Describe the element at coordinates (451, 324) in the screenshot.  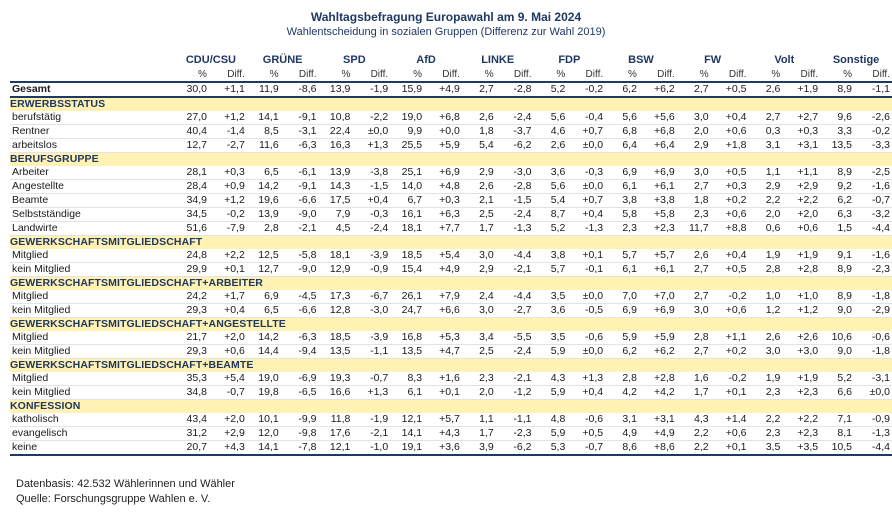
I see `section-title: GEWERKSCHAFTSMITGLIEDSCHAFT+ANGESTELLTE` at that location.